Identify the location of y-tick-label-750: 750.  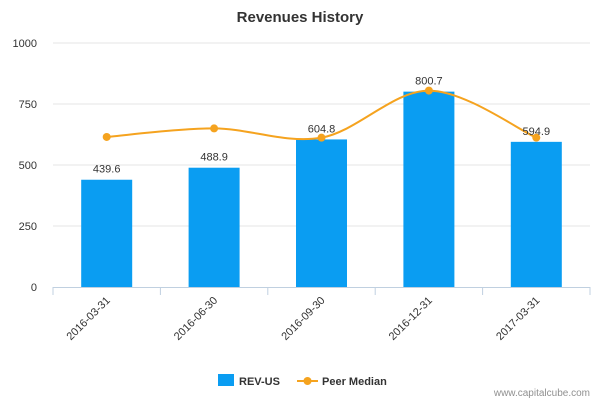
(28, 105).